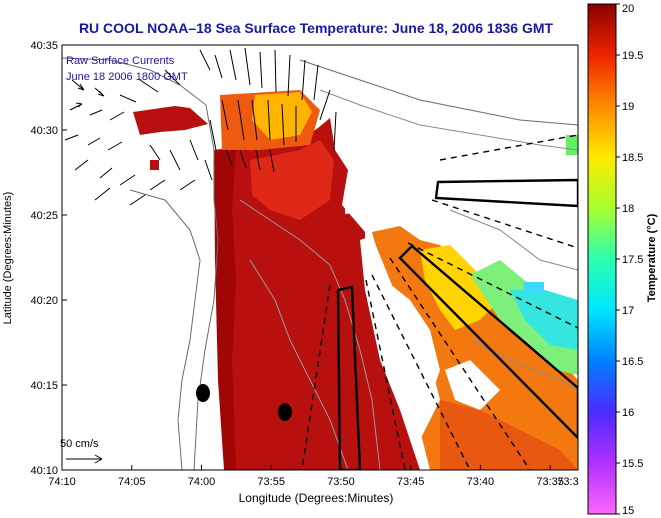 The width and height of the screenshot is (661, 518). I want to click on sst-region-north-yellow, so click(282, 116).